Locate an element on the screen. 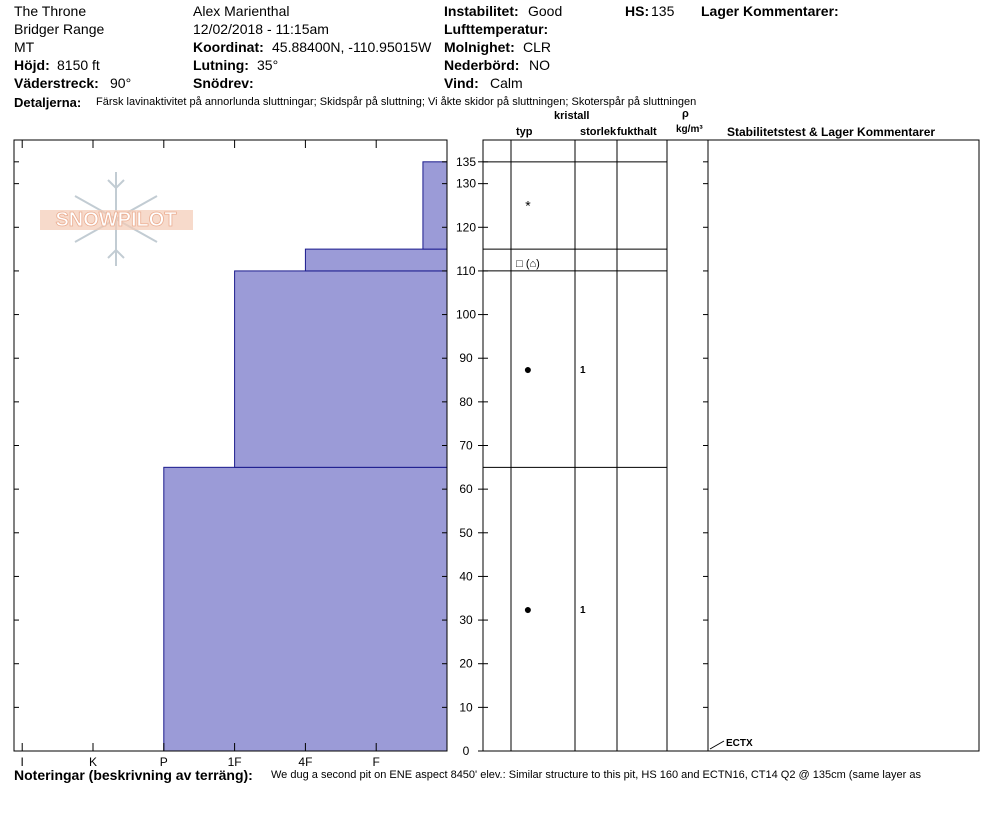 Image resolution: width=994 pixels, height=840 pixels. precip-value: NO is located at coordinates (539, 65).